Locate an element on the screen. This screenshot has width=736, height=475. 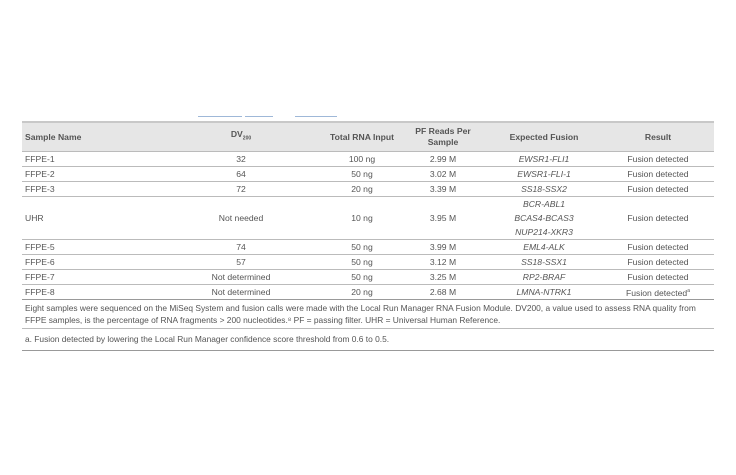
cell-dv: 64 is located at coordinates (241, 174).